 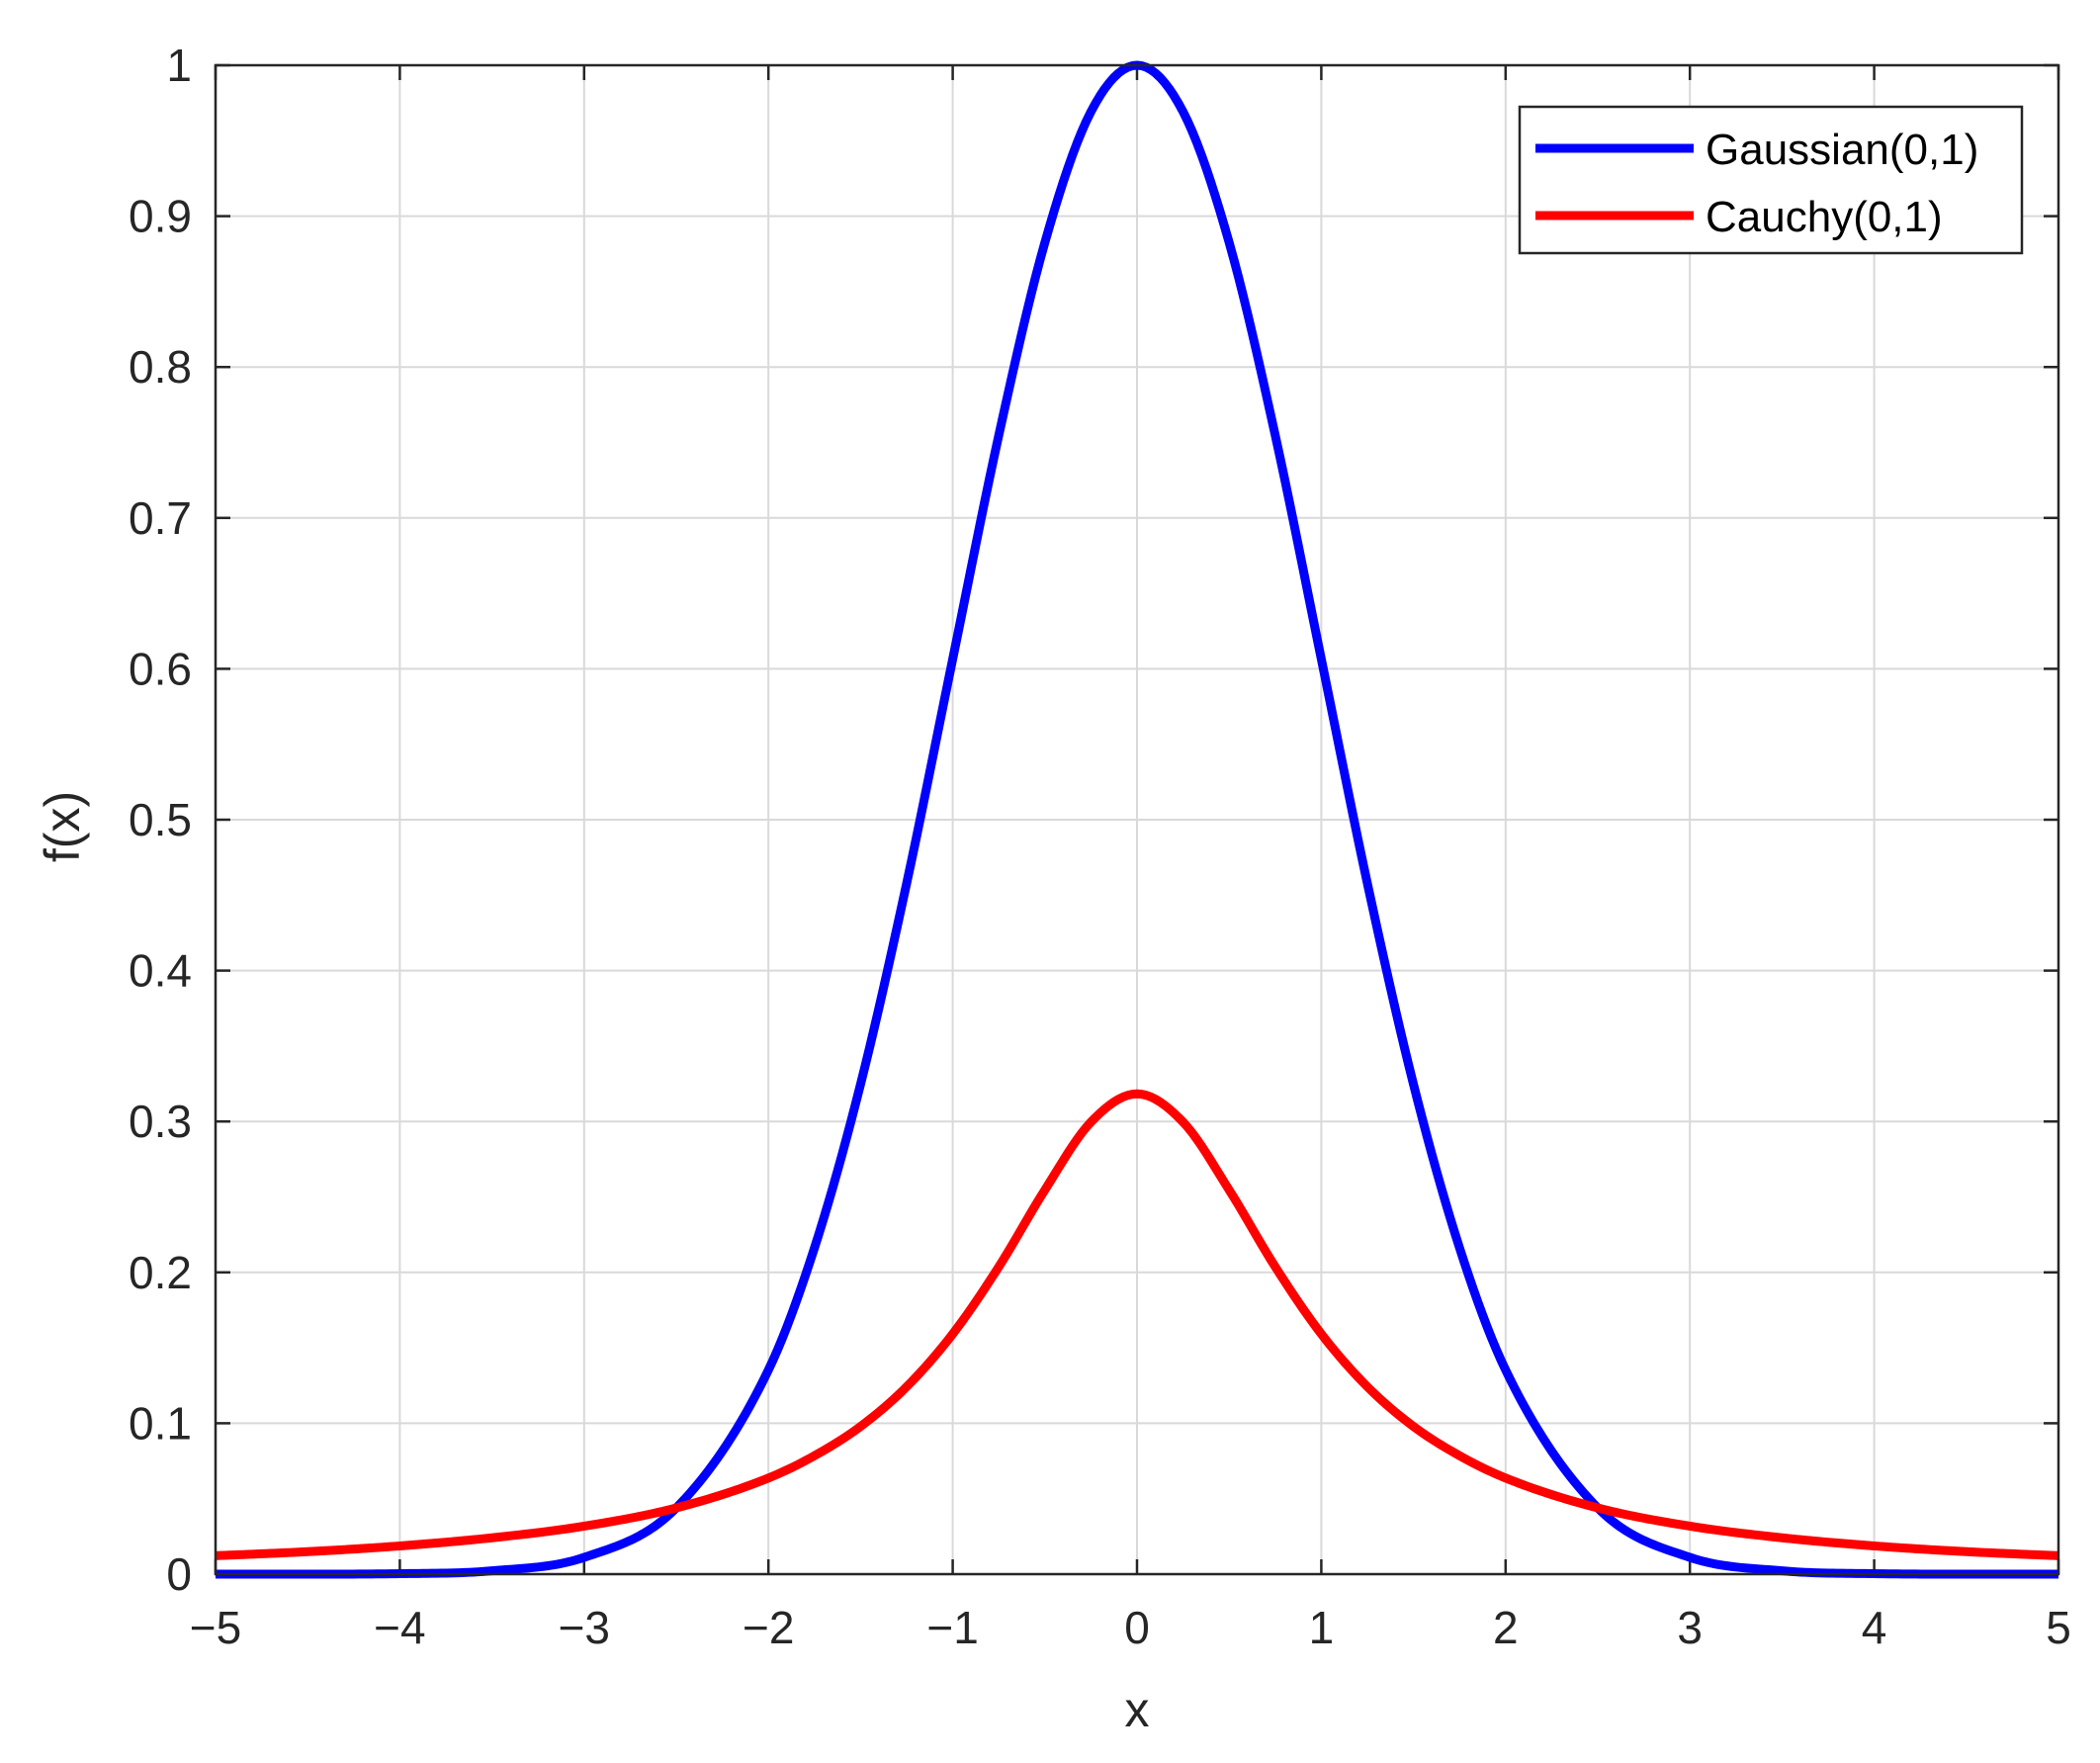 I want to click on y-tick-label: 0.3, so click(x=160, y=1121).